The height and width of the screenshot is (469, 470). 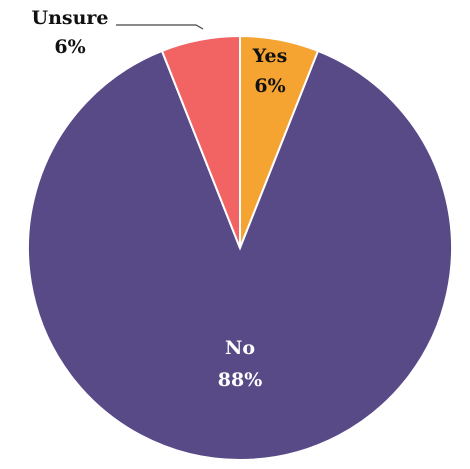 What do you see at coordinates (160, 27) in the screenshot?
I see `leader-line-unsure` at bounding box center [160, 27].